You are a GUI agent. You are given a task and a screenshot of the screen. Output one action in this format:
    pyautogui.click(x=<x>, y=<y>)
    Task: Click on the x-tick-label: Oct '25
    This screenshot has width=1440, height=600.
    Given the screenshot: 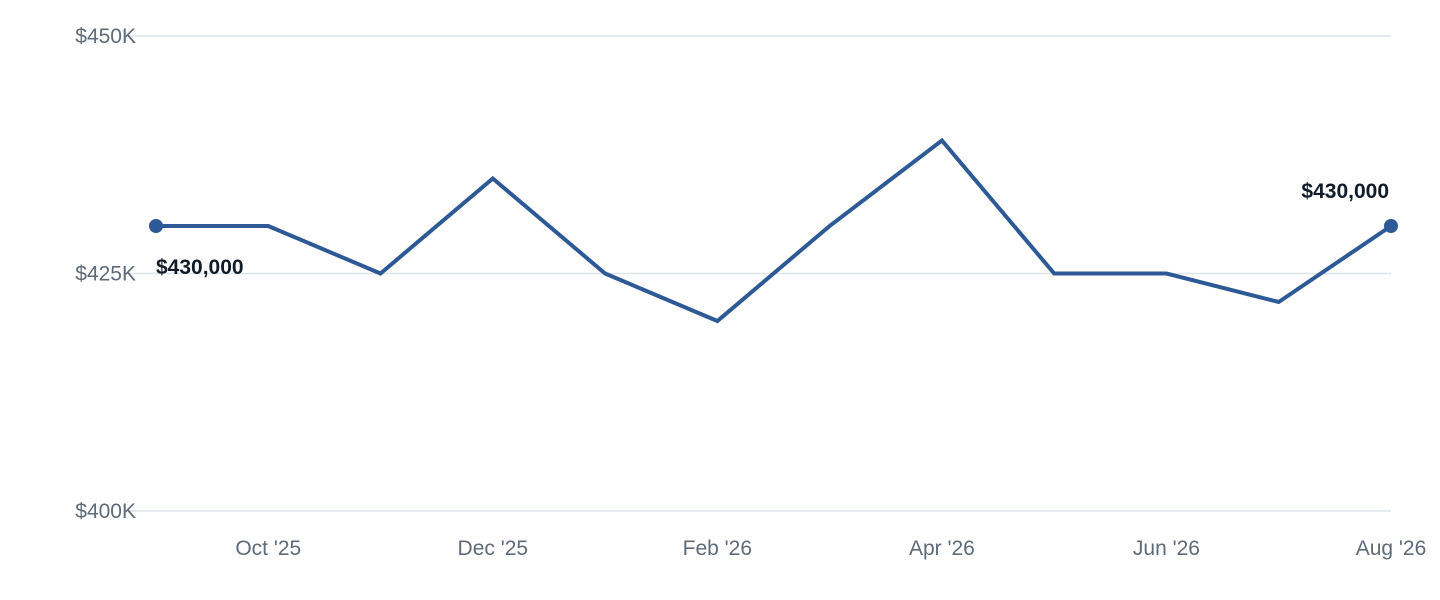 What is the action you would take?
    pyautogui.click(x=268, y=548)
    